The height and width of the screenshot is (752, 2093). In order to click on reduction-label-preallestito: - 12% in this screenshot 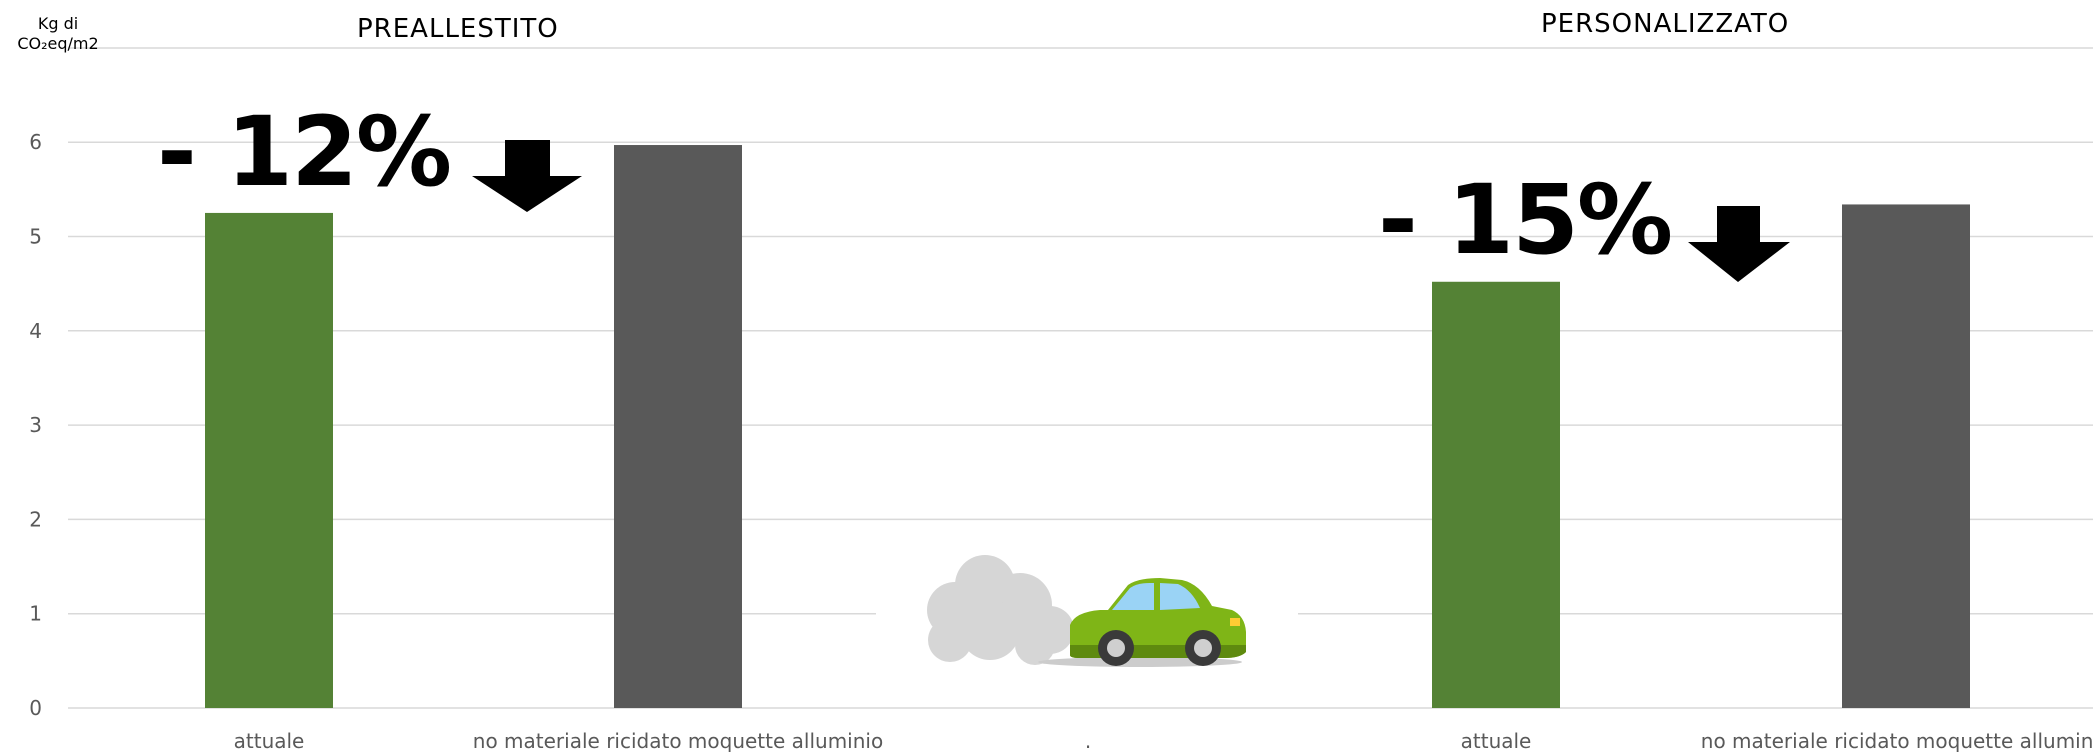, I will do `click(304, 152)`.